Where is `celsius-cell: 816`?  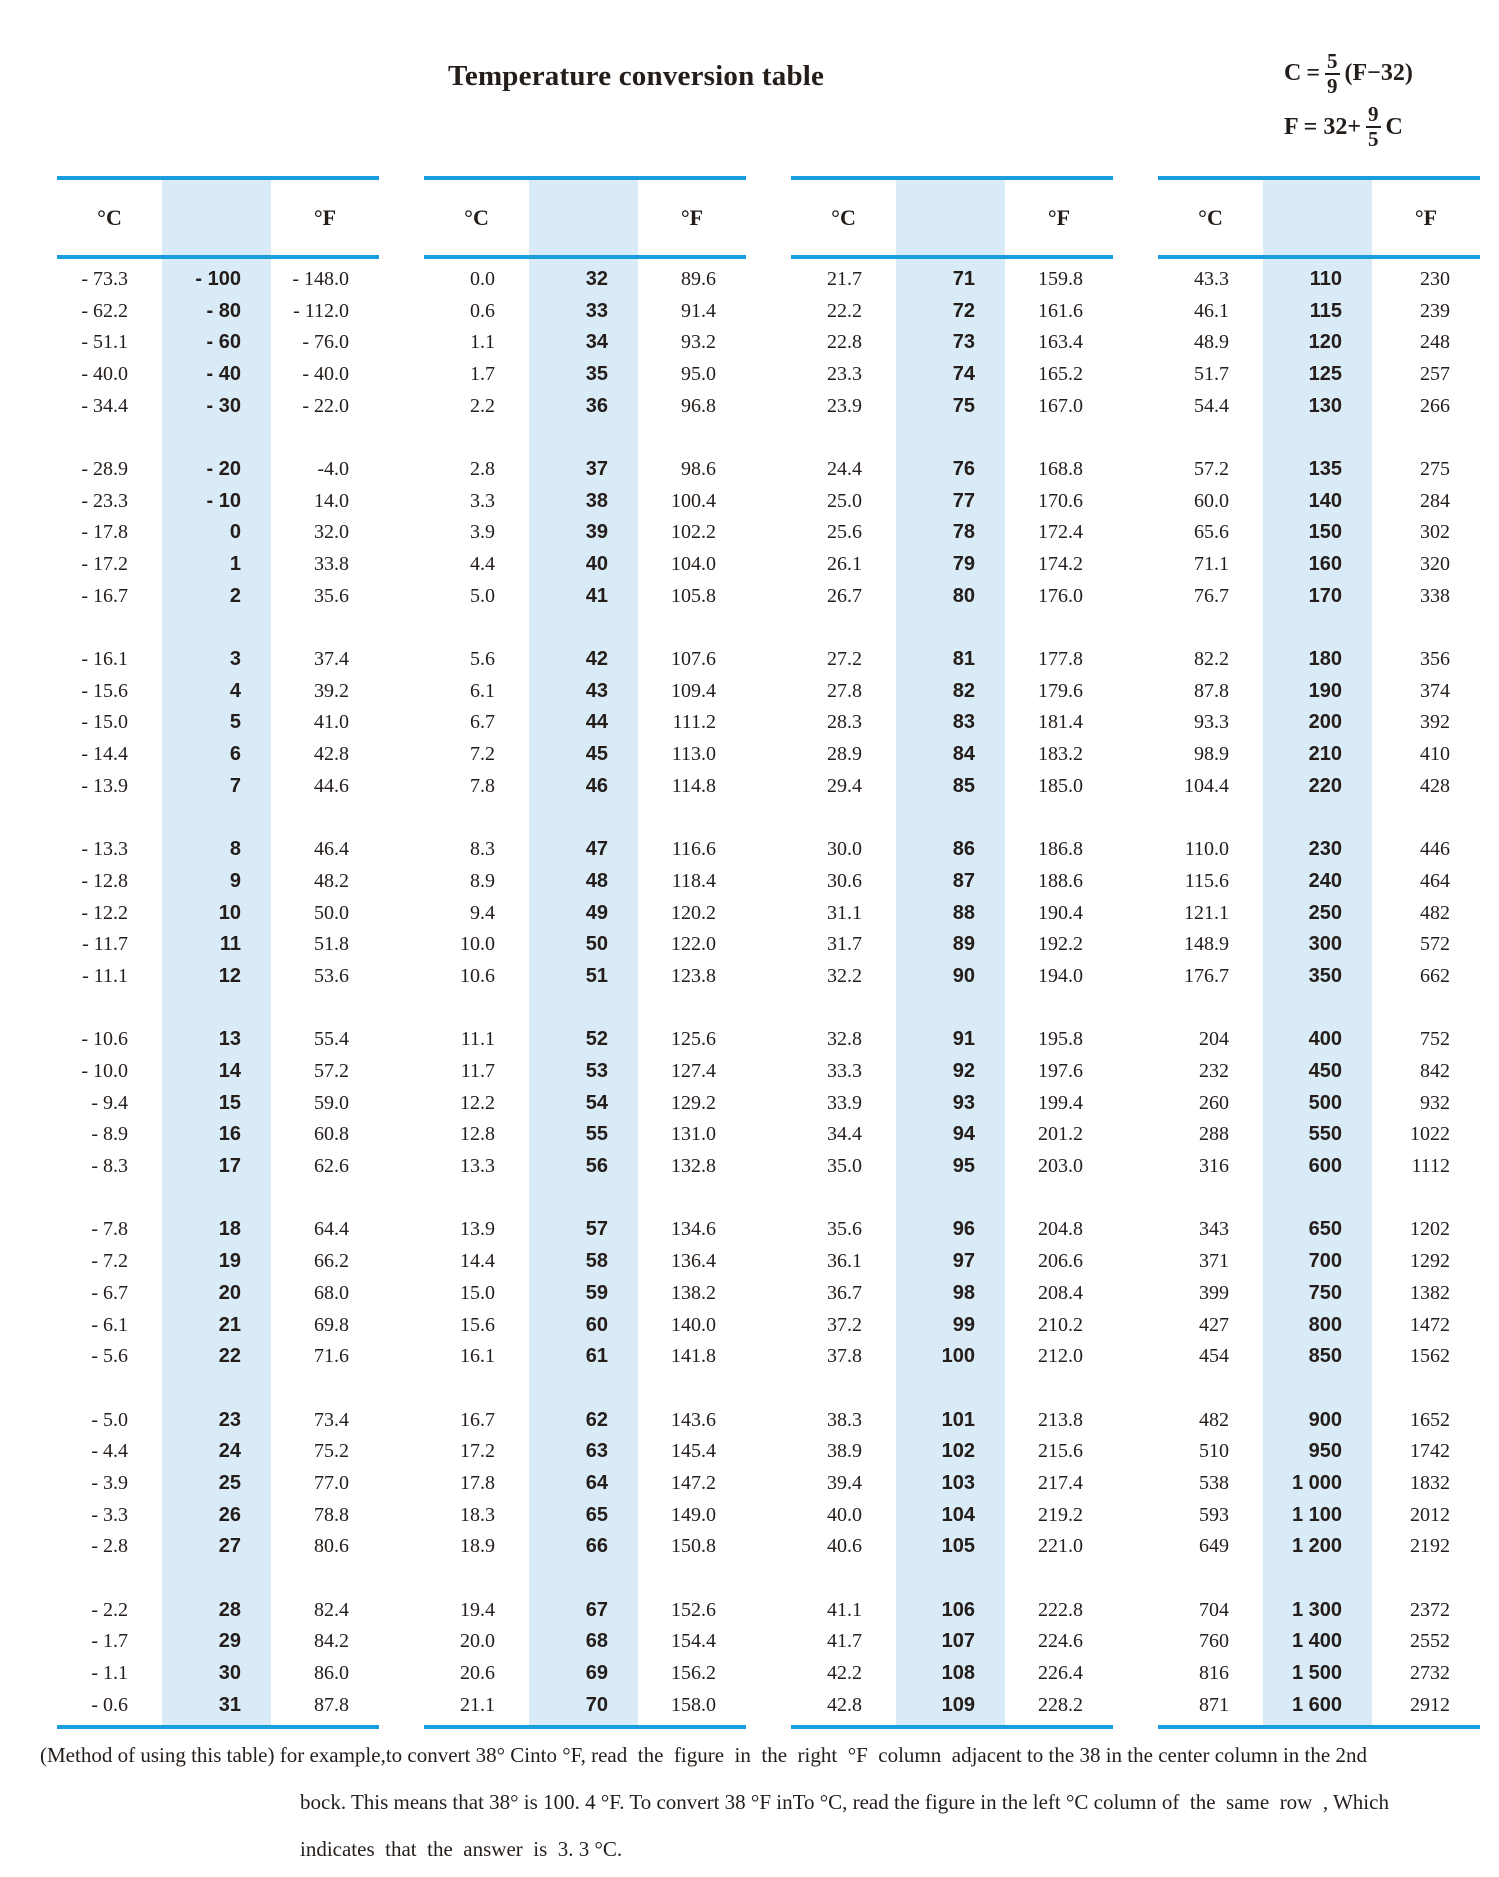 celsius-cell: 816 is located at coordinates (1214, 1673).